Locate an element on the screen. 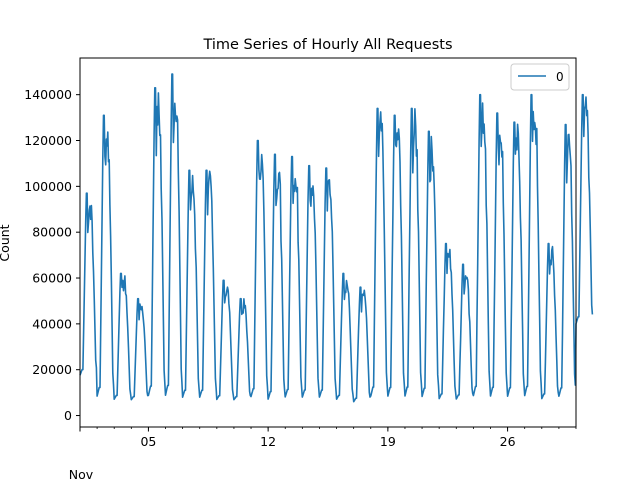  legend: 0 is located at coordinates (540, 77).